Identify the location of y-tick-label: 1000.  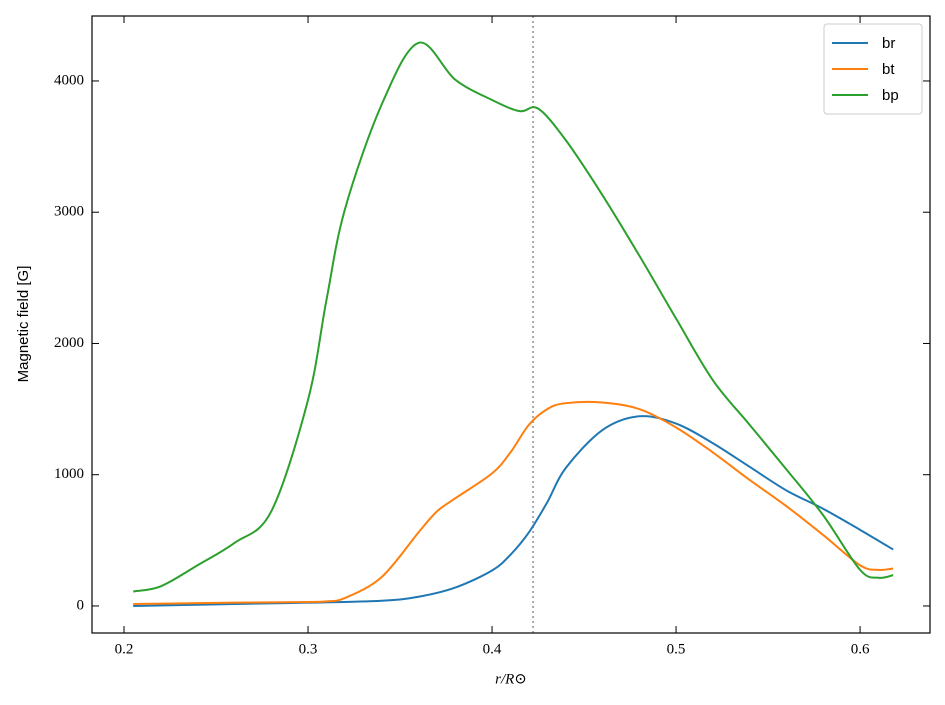
(69, 474).